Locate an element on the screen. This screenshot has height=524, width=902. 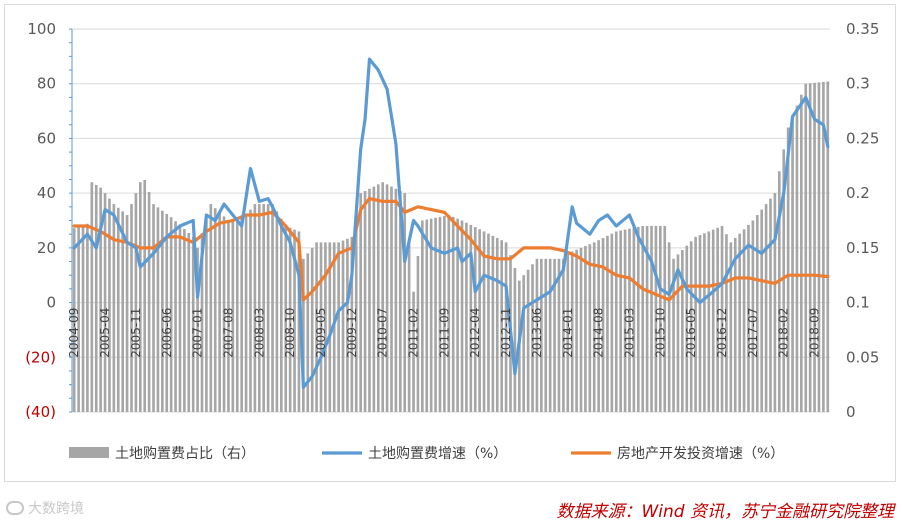
watermark: 大数跨境 is located at coordinates (45, 508).